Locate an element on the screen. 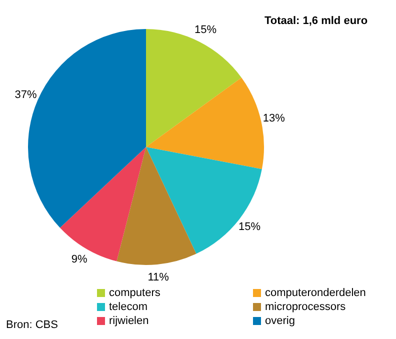  data-label: 11% is located at coordinates (159, 277).